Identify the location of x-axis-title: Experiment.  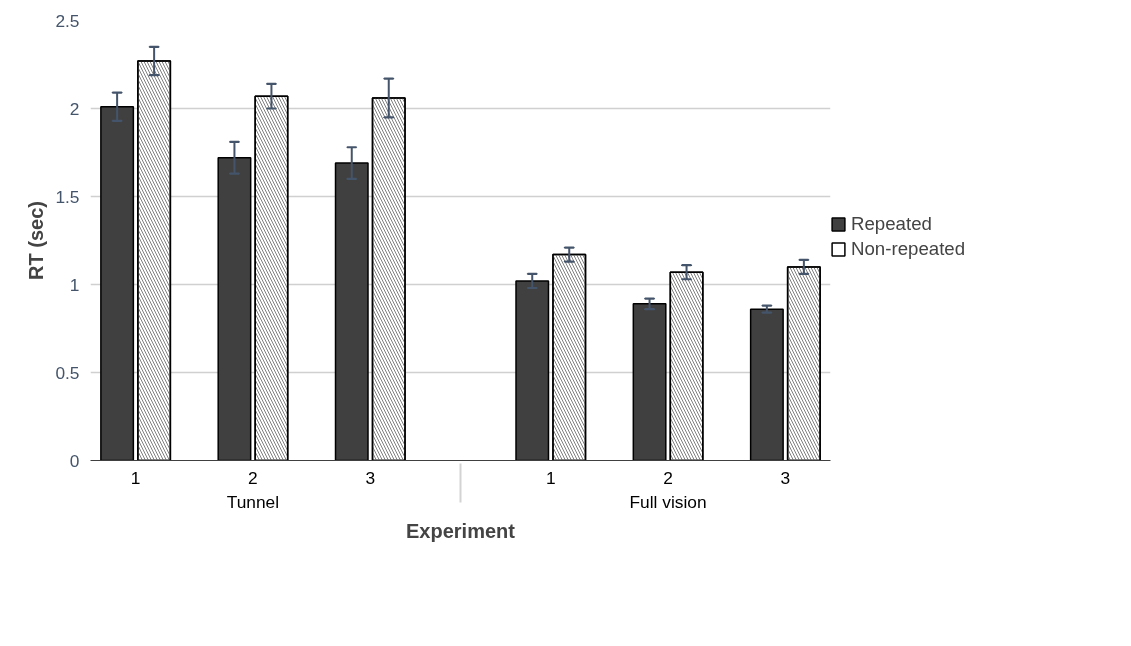
(461, 530).